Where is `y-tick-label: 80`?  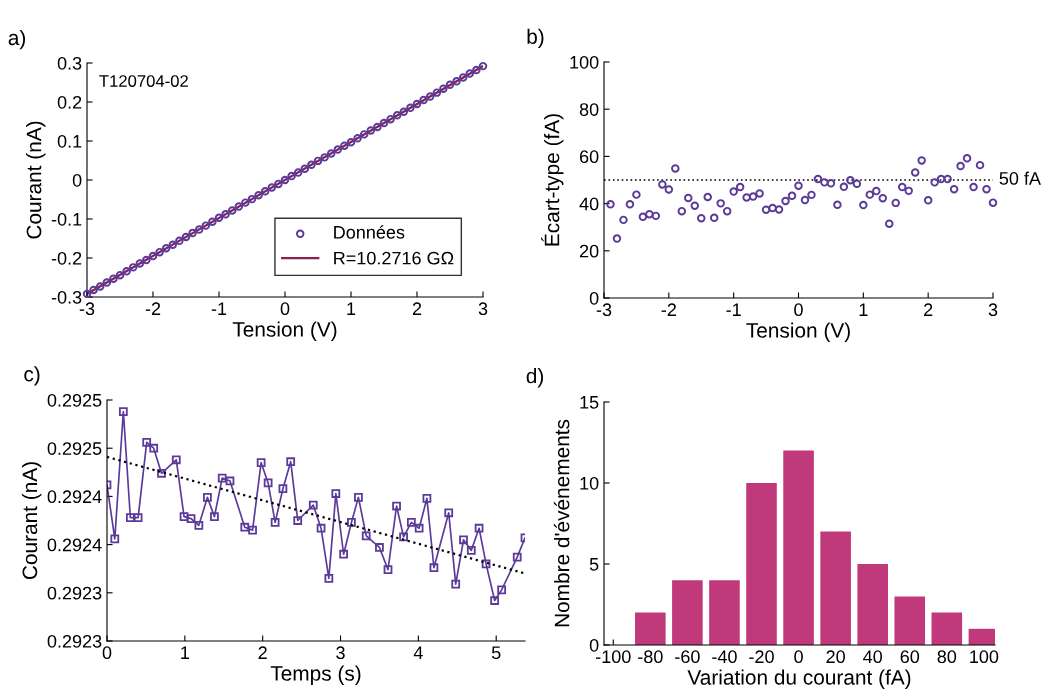 y-tick-label: 80 is located at coordinates (589, 109).